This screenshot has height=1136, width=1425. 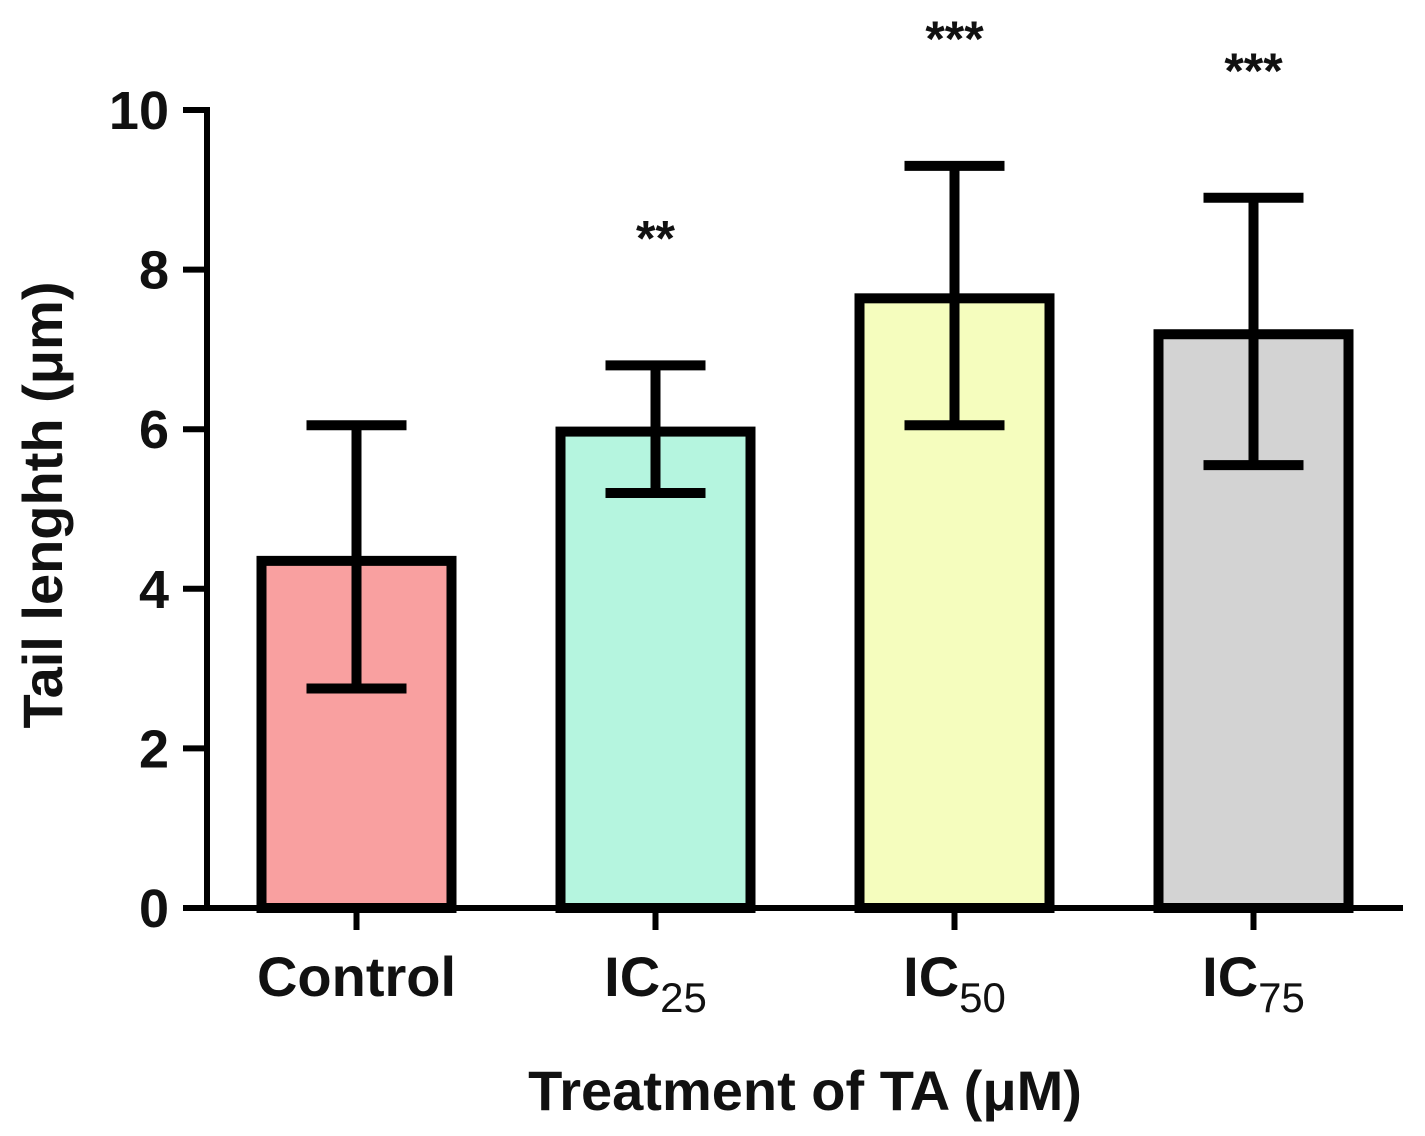 I want to click on y-tick-label-5: 10, so click(x=139, y=111).